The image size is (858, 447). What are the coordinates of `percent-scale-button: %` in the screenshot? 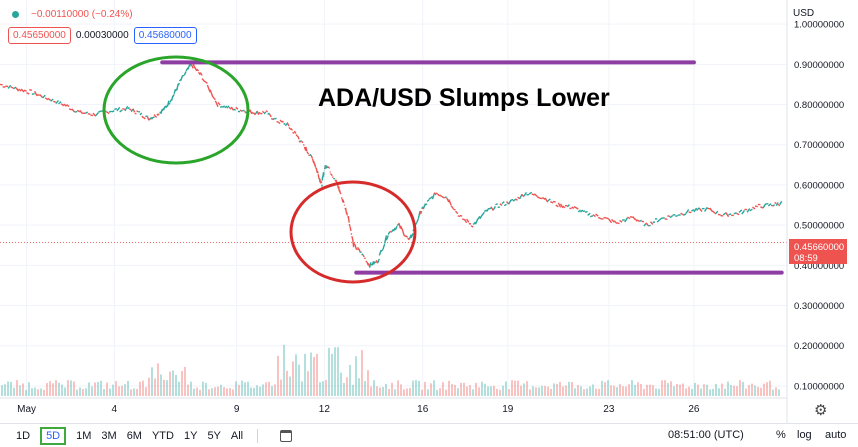 It's located at (781, 435).